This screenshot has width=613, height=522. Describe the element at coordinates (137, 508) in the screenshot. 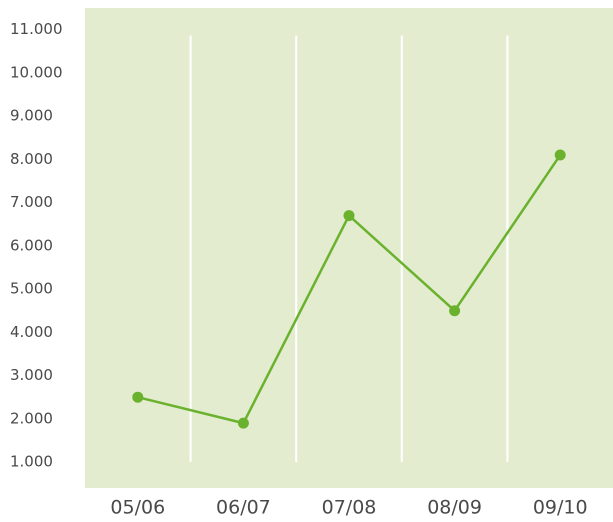

I see `x-tick-label: 05/06` at that location.